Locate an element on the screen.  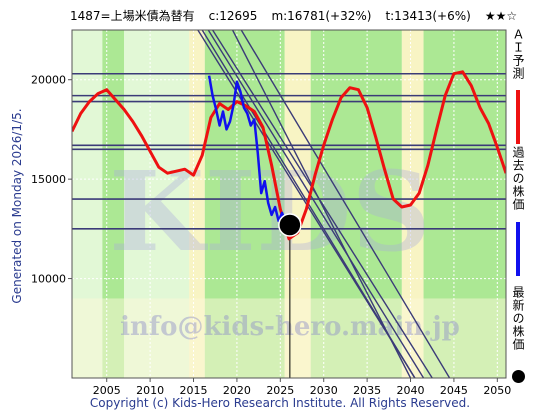
legend-past: 過去の株価 is located at coordinates (531, 211).